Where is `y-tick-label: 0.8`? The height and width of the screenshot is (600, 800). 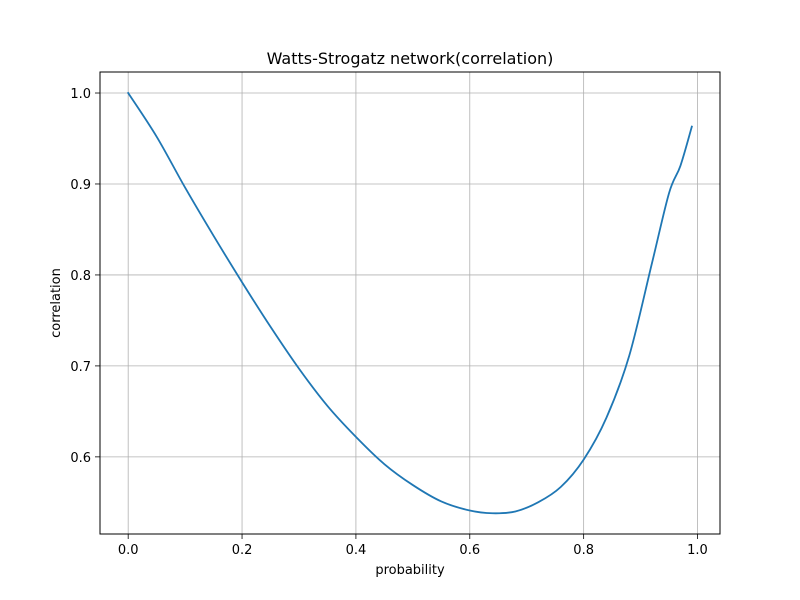
y-tick-label: 0.8 is located at coordinates (80, 276).